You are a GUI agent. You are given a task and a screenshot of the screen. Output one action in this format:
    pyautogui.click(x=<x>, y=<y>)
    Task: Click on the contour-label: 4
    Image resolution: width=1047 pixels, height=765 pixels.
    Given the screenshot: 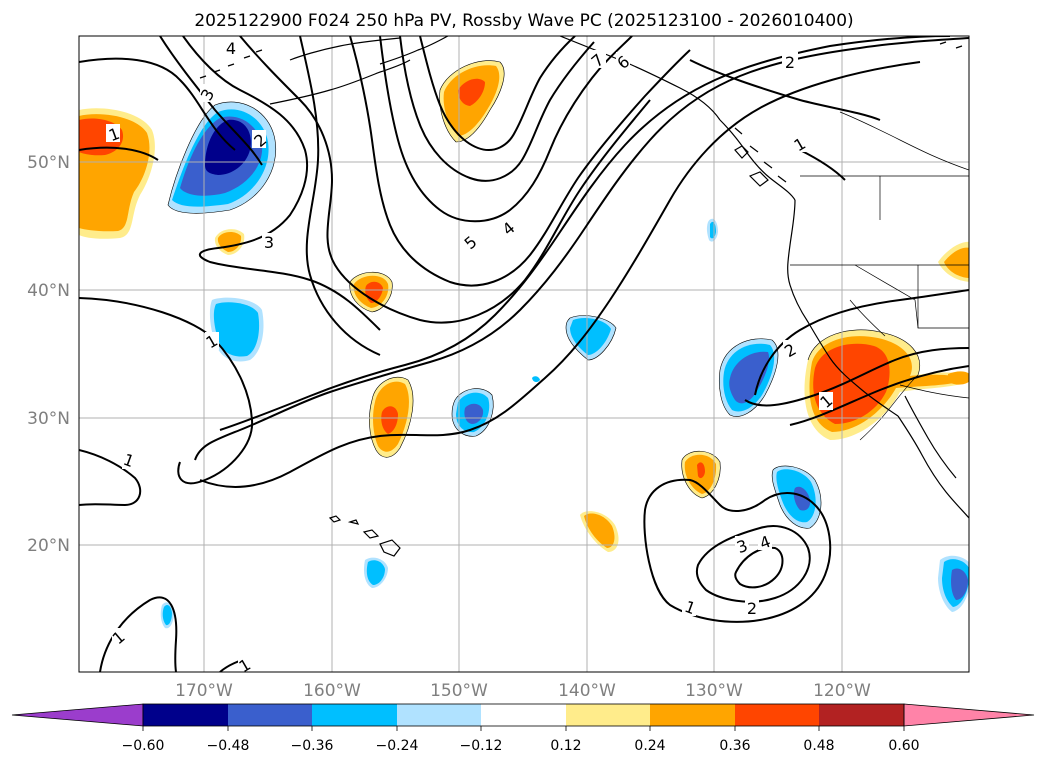 What is the action you would take?
    pyautogui.click(x=231, y=48)
    